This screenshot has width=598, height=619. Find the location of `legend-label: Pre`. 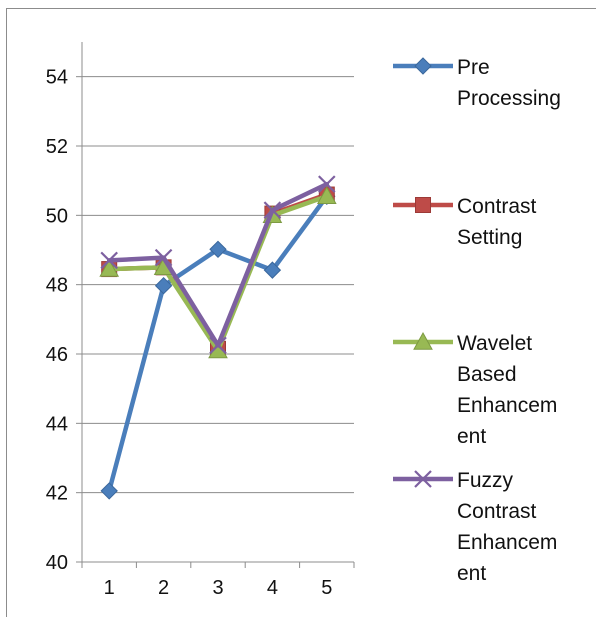

legend-label: Pre is located at coordinates (473, 67).